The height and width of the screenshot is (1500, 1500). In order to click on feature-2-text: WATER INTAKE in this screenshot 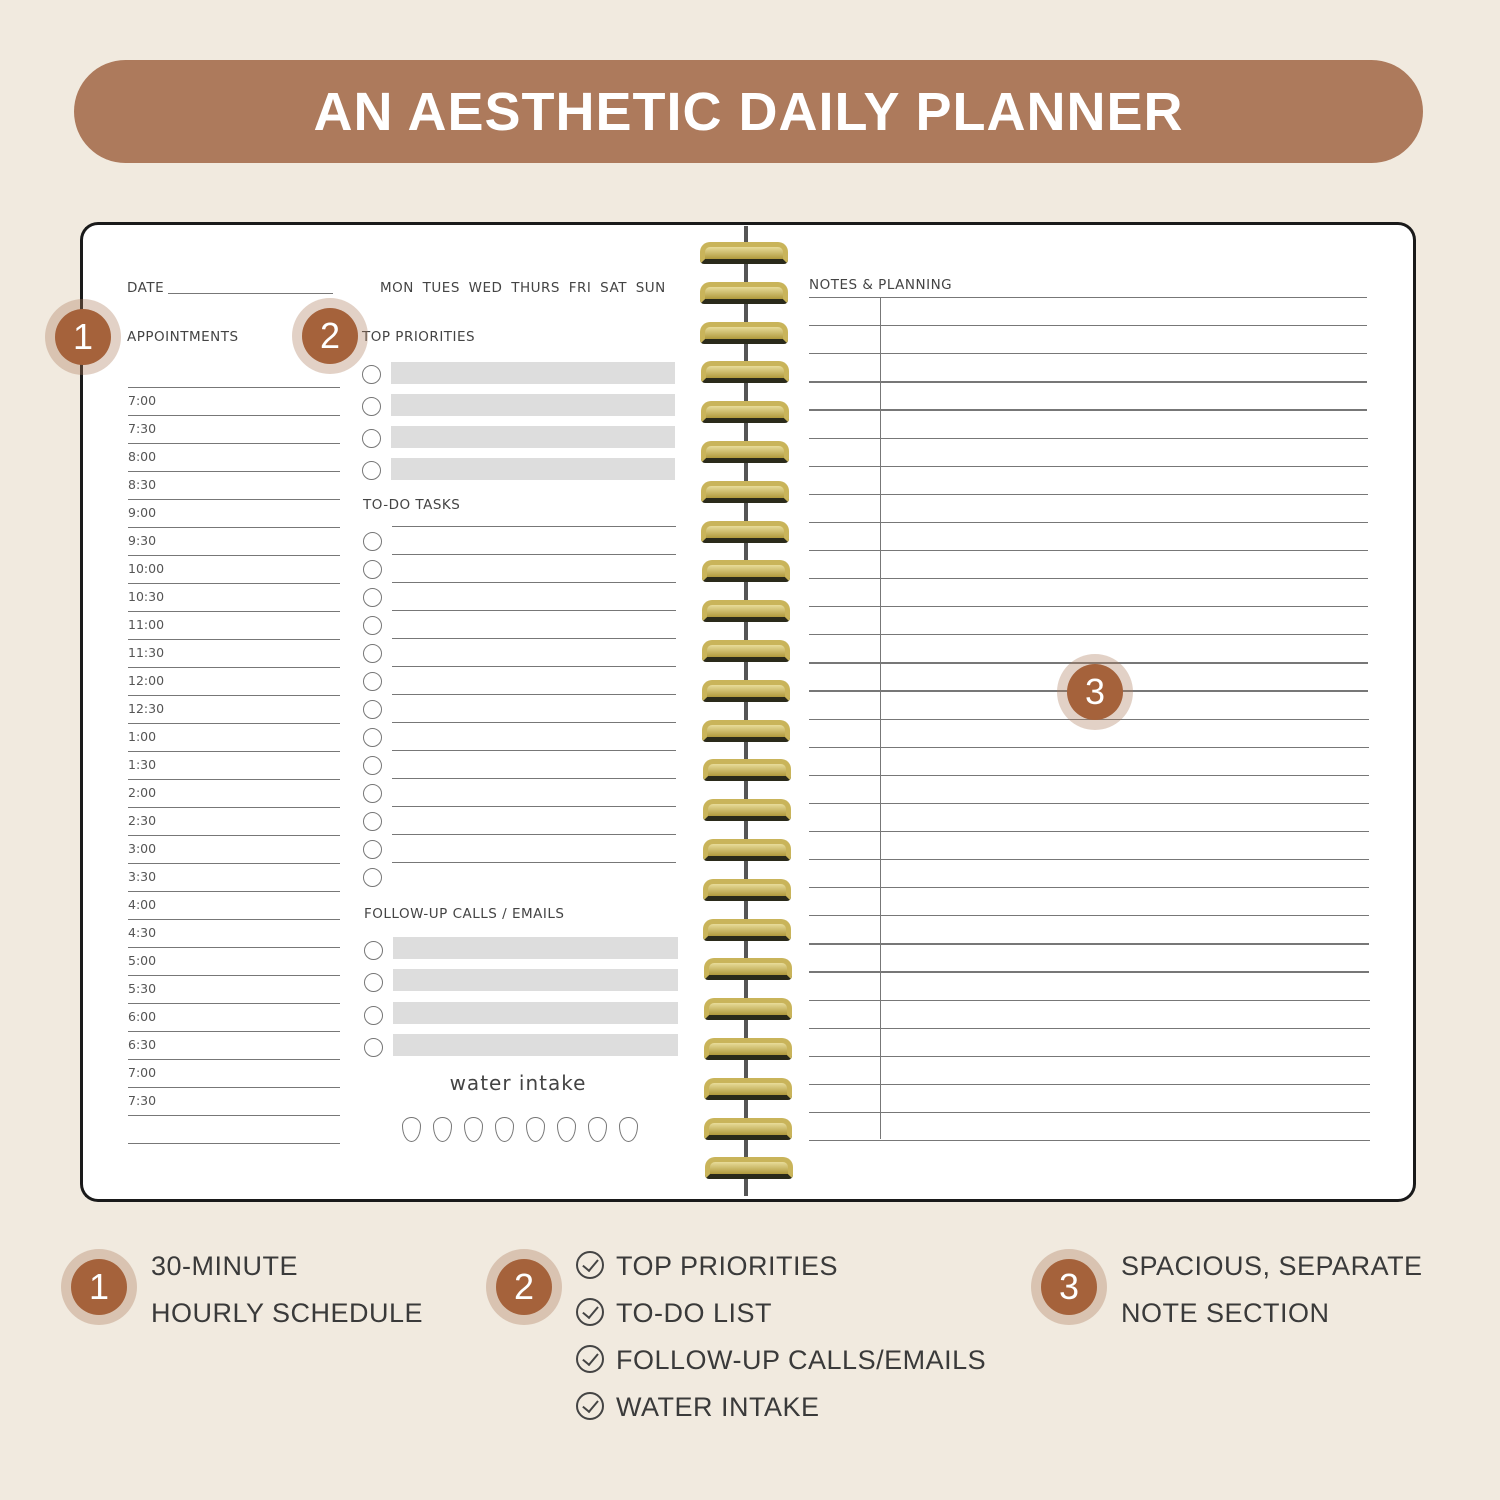, I will do `click(718, 1407)`.